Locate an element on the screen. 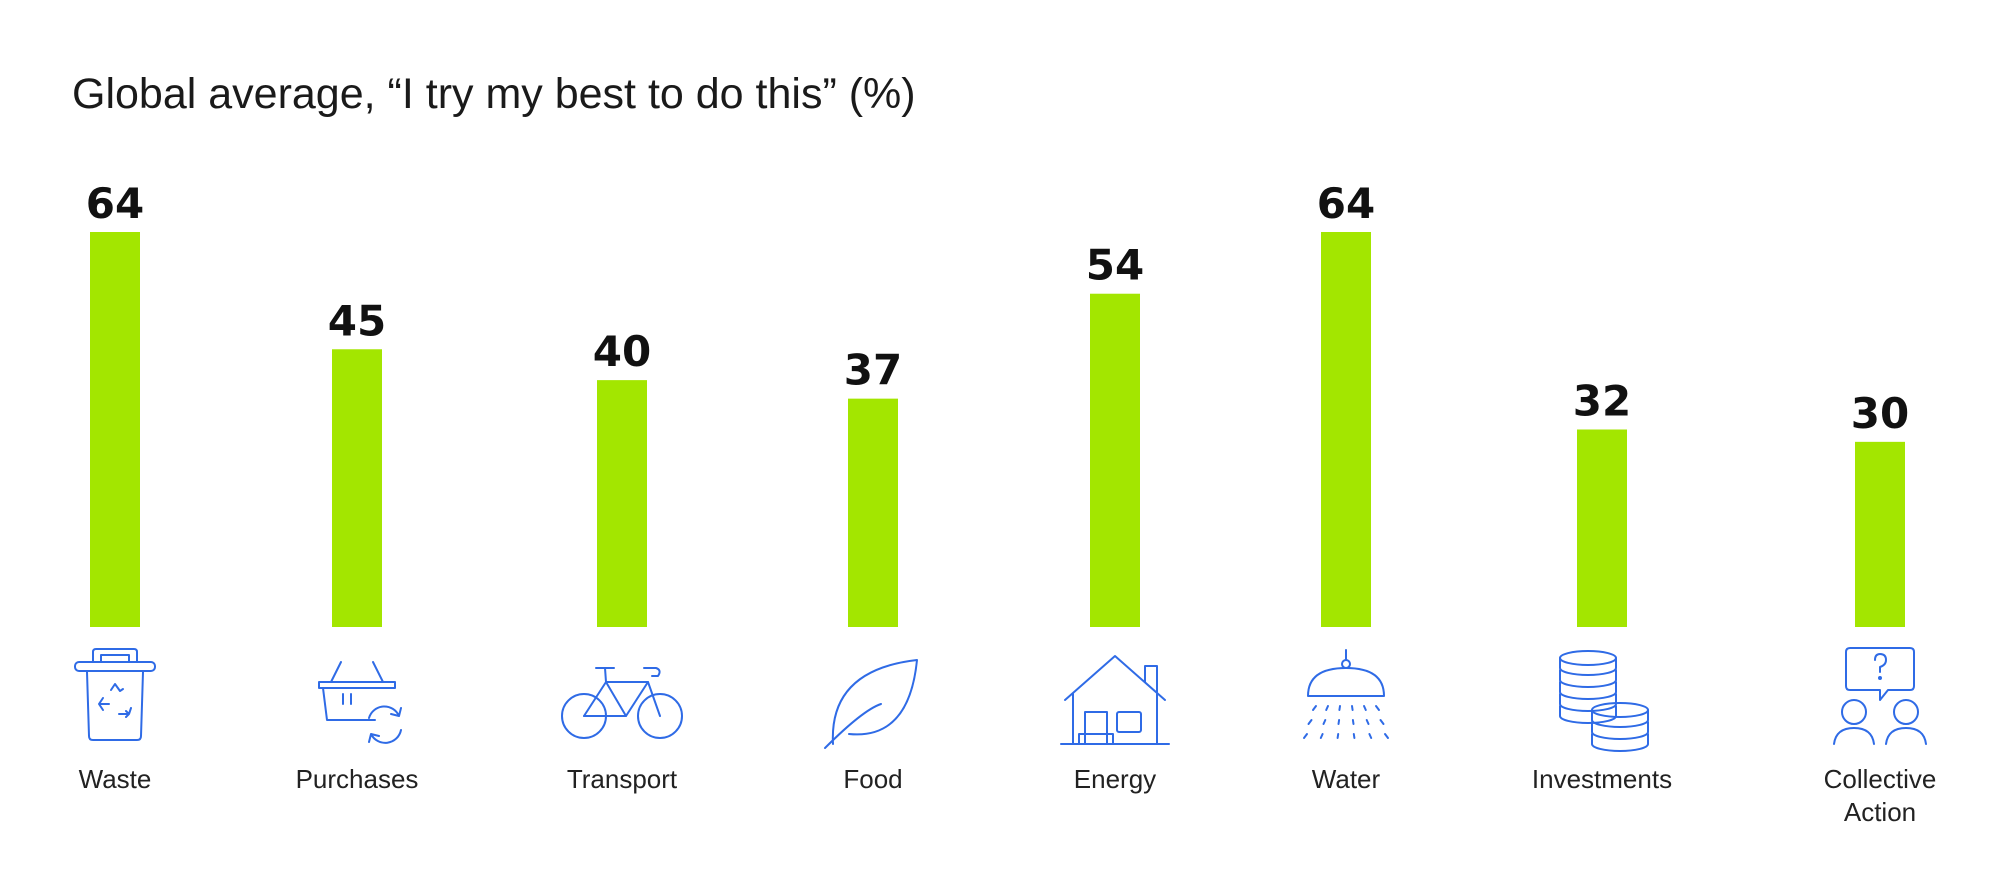 The image size is (2000, 869). category-label: Food is located at coordinates (872, 779).